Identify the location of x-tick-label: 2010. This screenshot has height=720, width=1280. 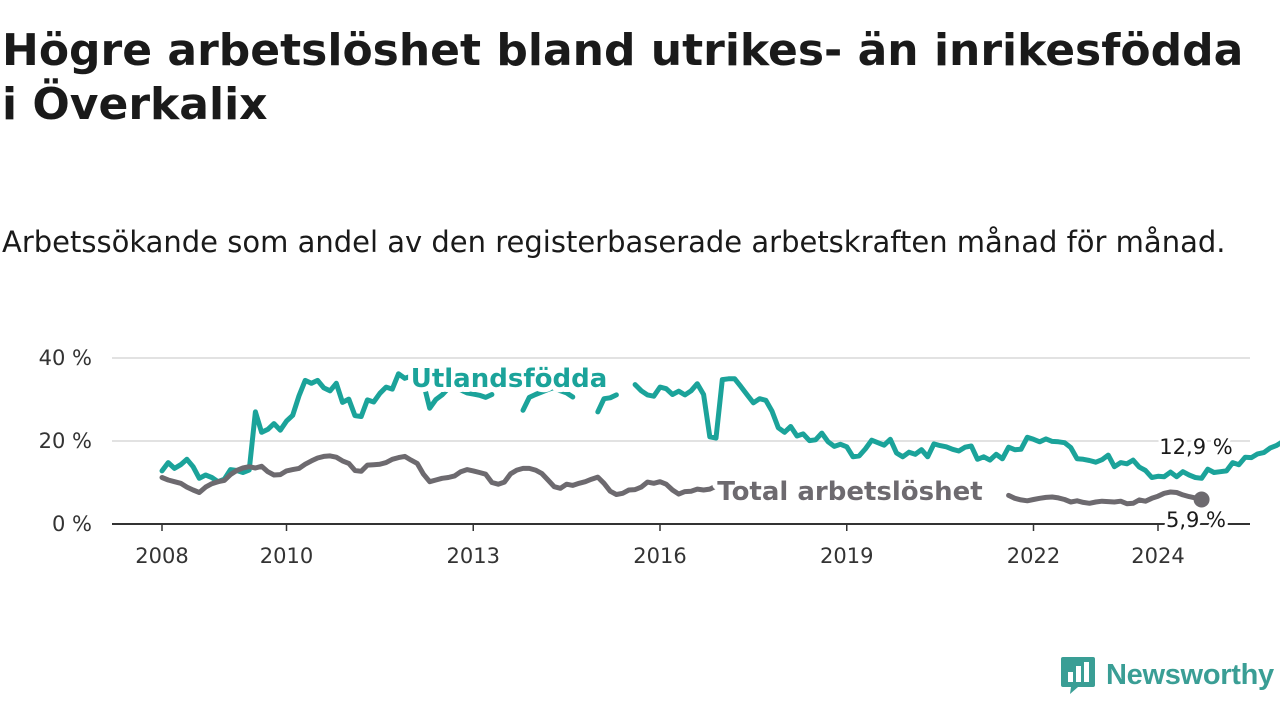
(286, 556).